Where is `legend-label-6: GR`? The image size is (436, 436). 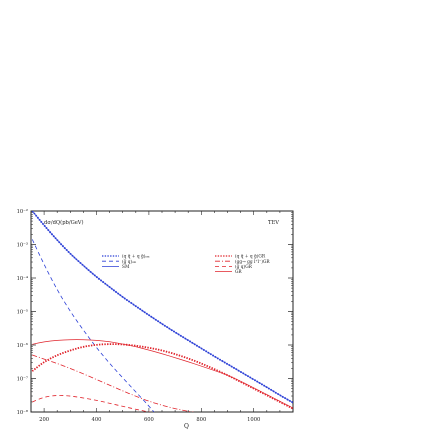
legend-label-6: GR is located at coordinates (238, 272).